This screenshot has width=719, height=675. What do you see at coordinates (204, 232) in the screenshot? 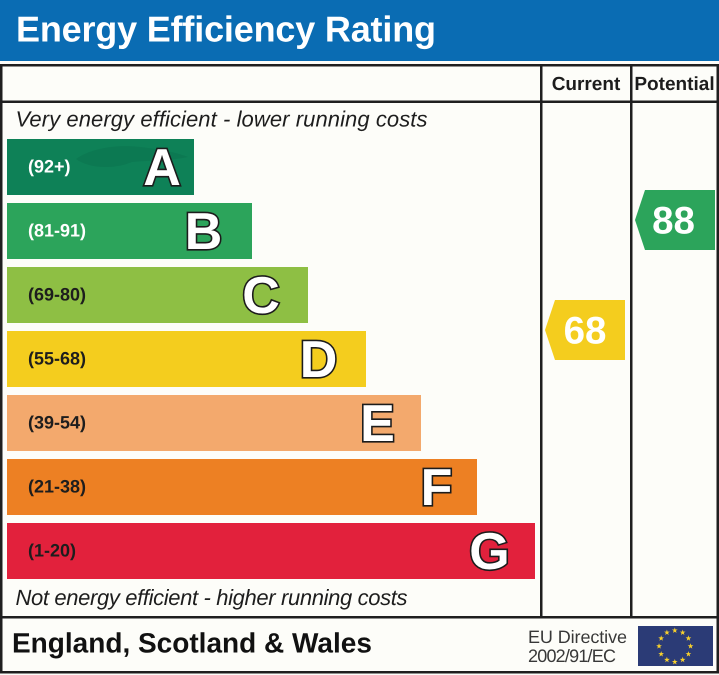
I see `svg-text: B` at bounding box center [204, 232].